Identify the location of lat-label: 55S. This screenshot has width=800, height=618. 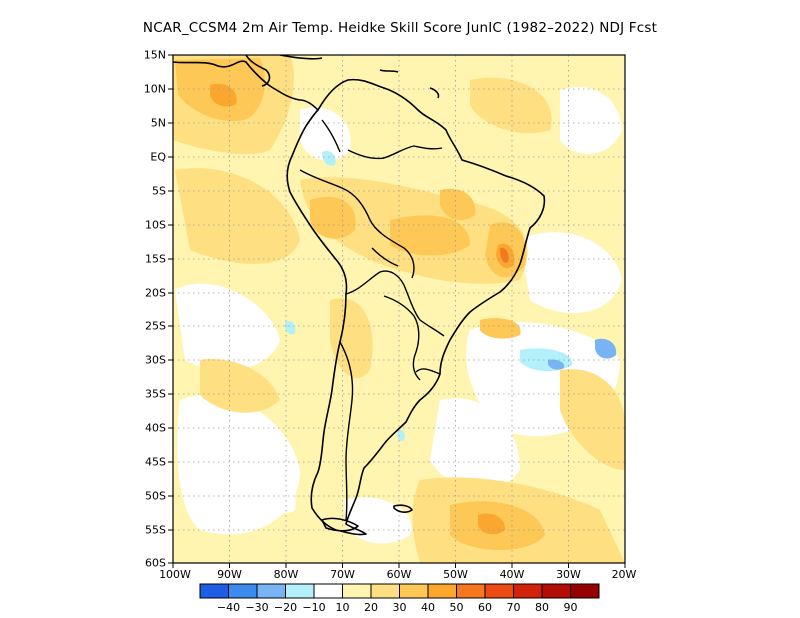
(155, 530).